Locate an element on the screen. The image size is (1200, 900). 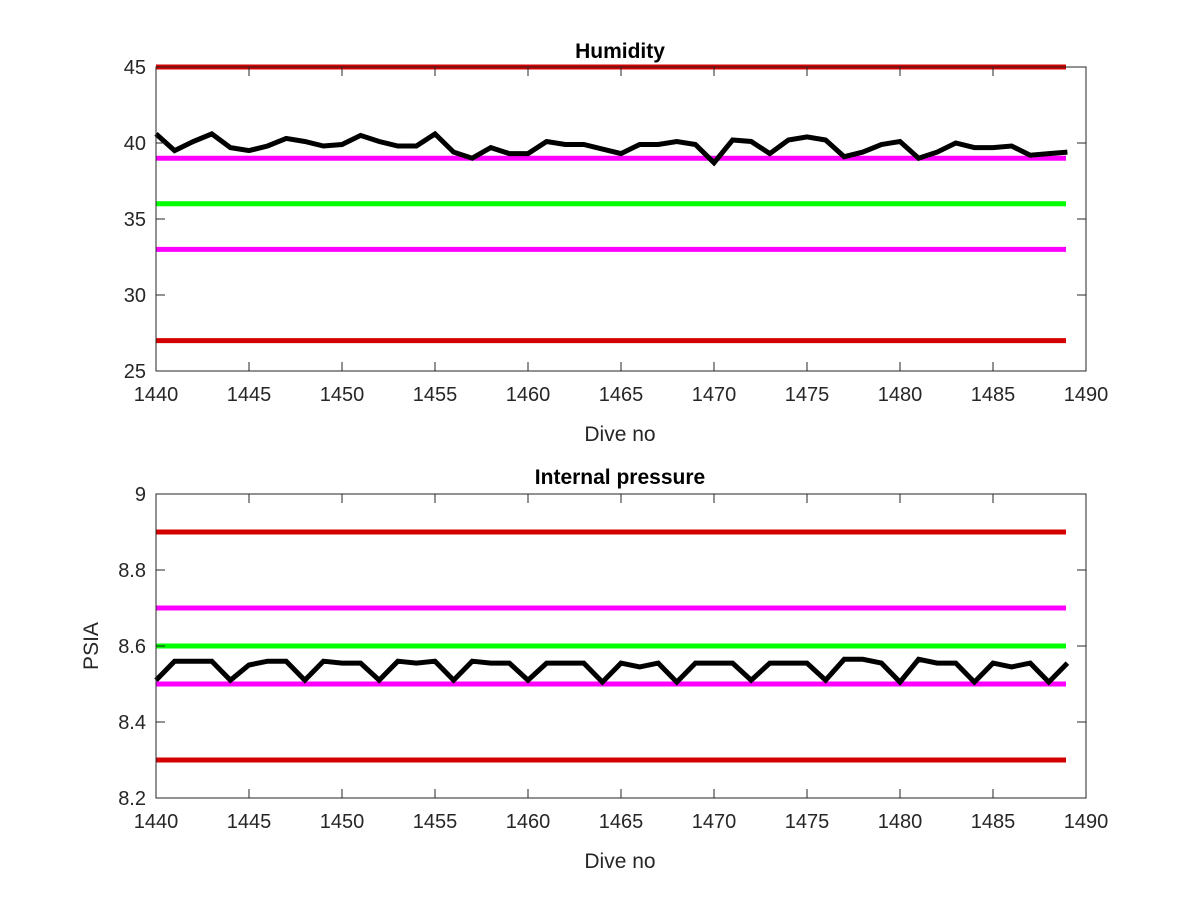
internal-pressure-y-tick-label: 8.2 is located at coordinates (132, 799).